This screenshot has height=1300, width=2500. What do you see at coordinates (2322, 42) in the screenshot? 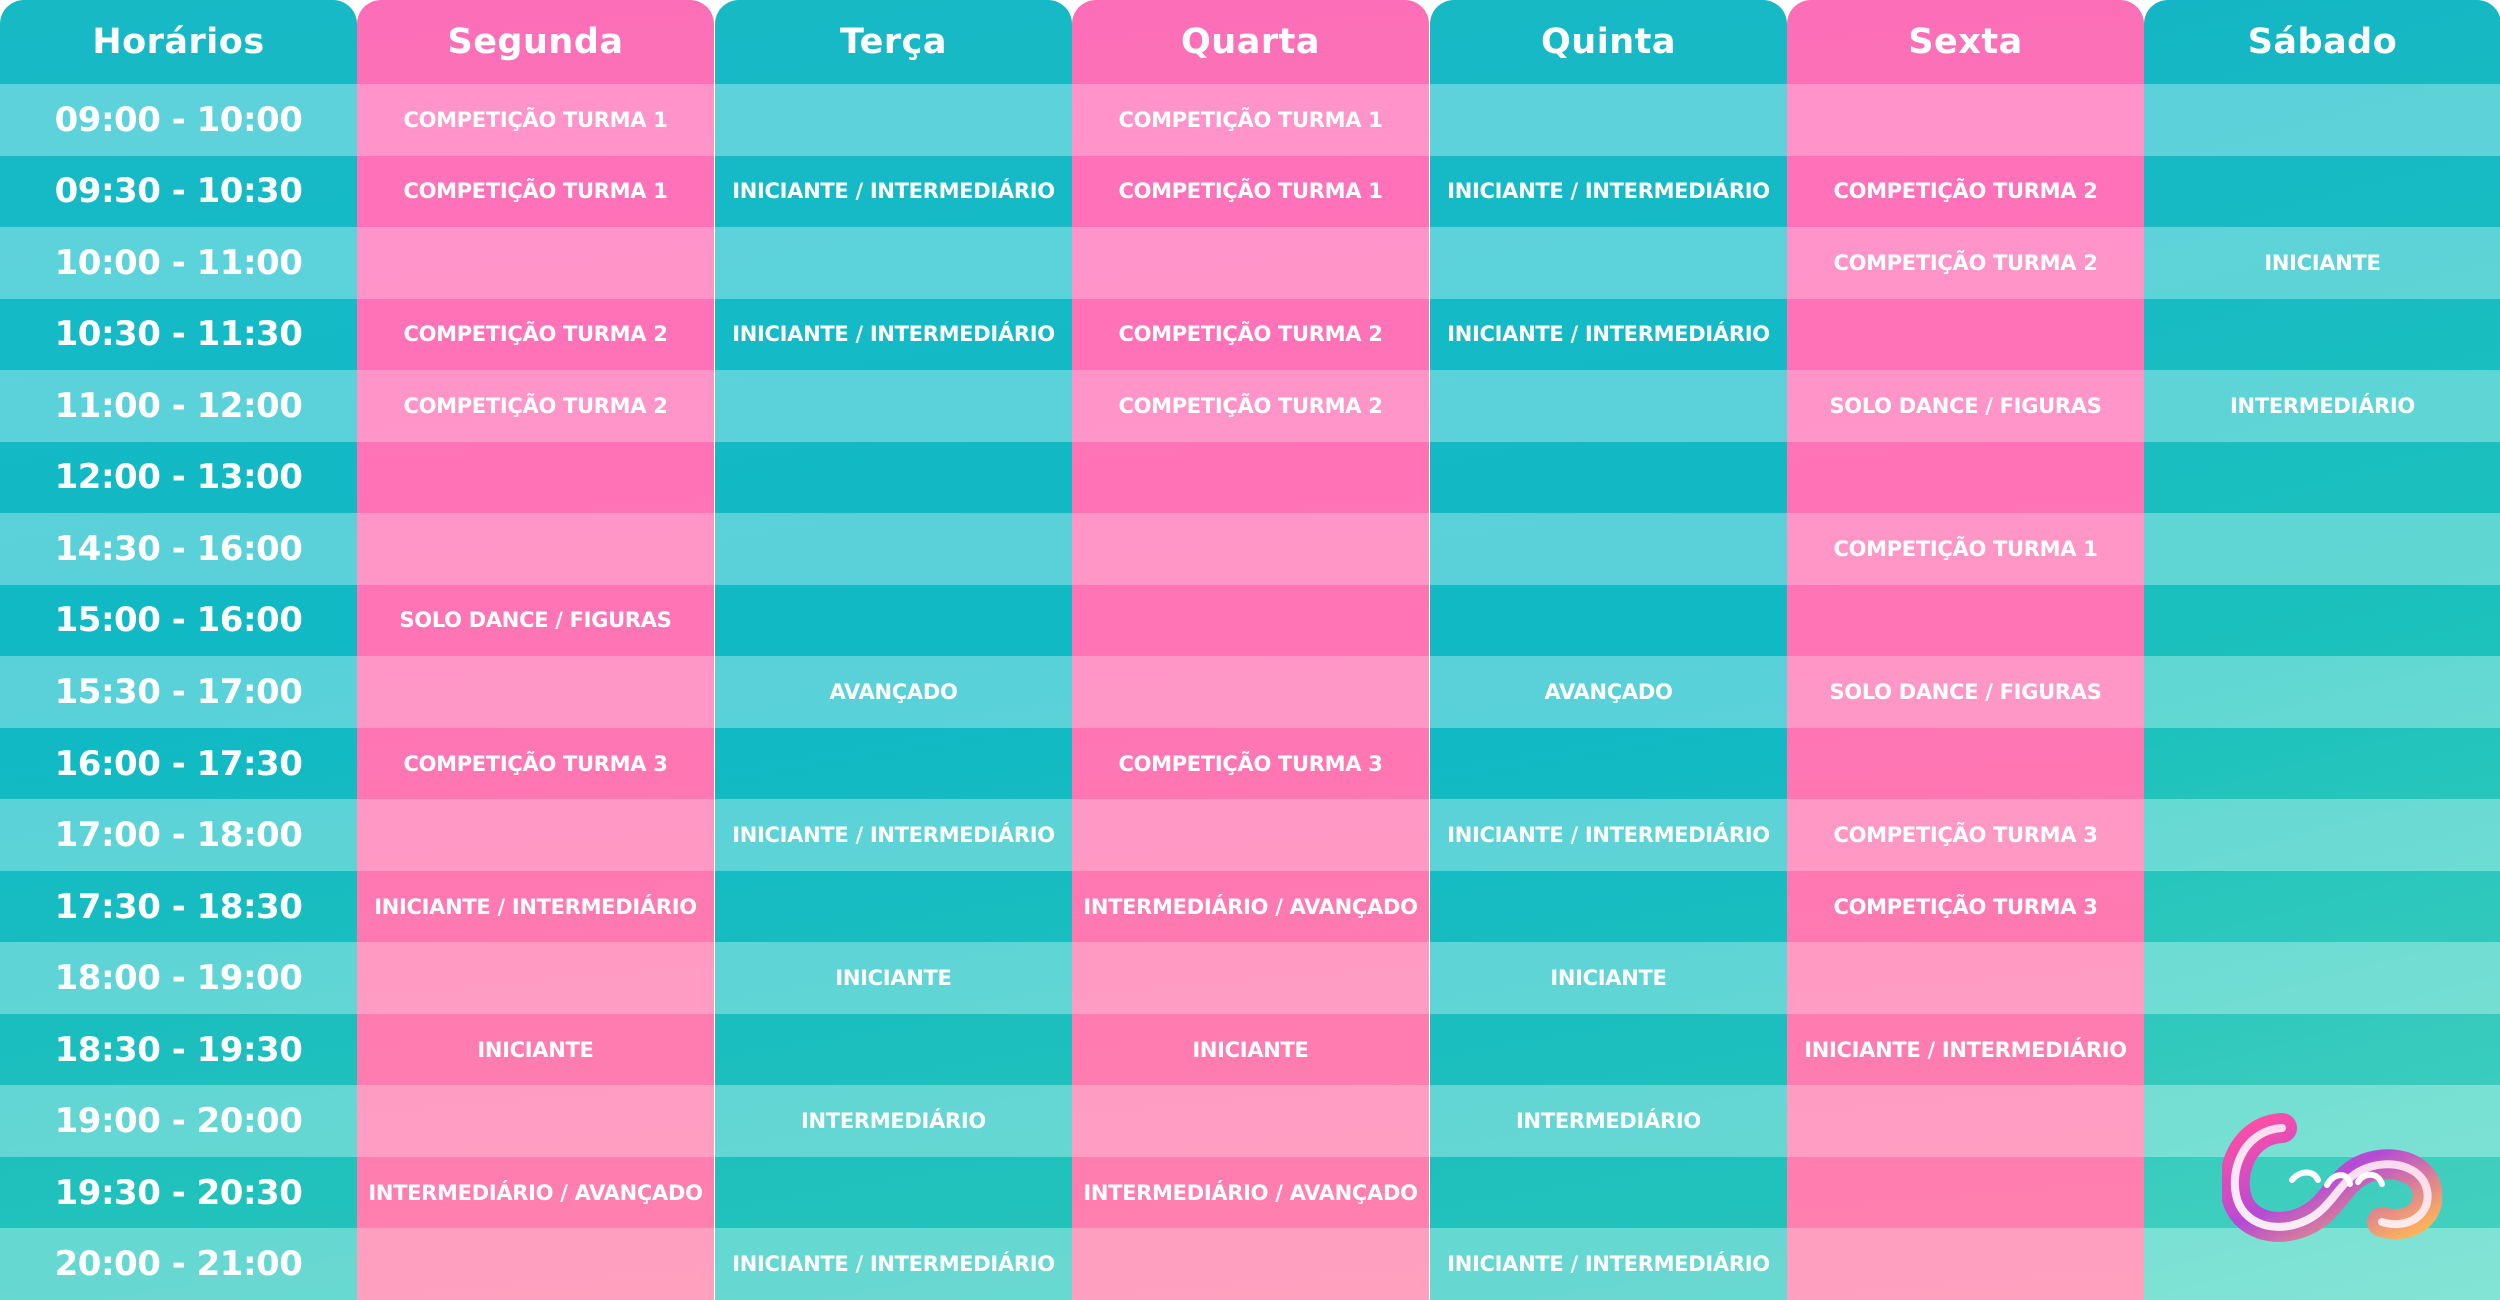
I see `column-header-sabado: Sábado` at bounding box center [2322, 42].